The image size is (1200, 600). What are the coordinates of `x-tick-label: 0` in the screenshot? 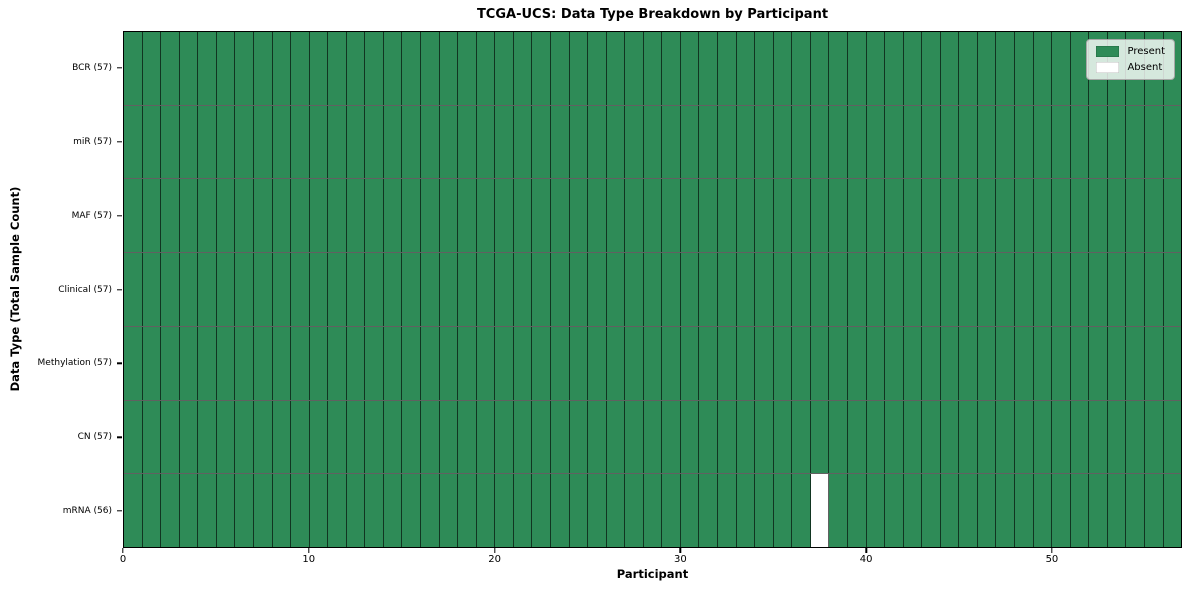 It's located at (123, 559).